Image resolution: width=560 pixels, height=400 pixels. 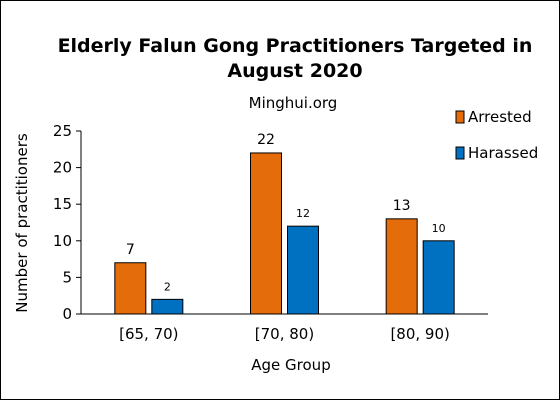 I want to click on y-axis-title: Number of practitioners, so click(x=22, y=223).